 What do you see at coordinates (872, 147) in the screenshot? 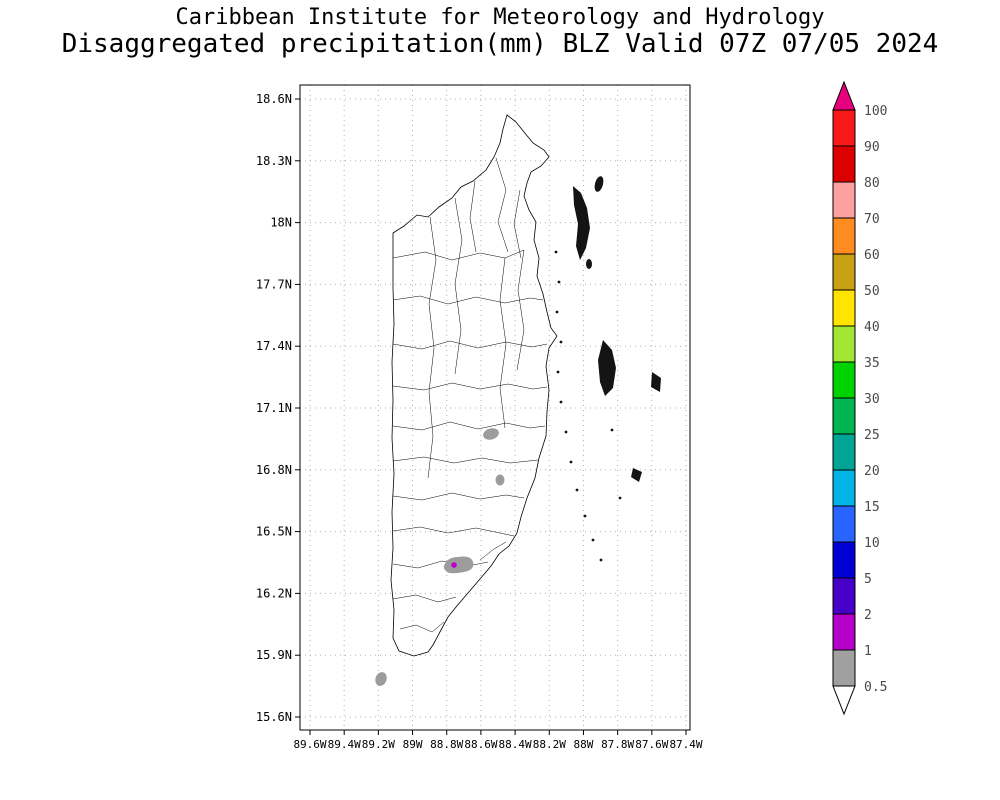
I see `colorbar-label: 90` at bounding box center [872, 147].